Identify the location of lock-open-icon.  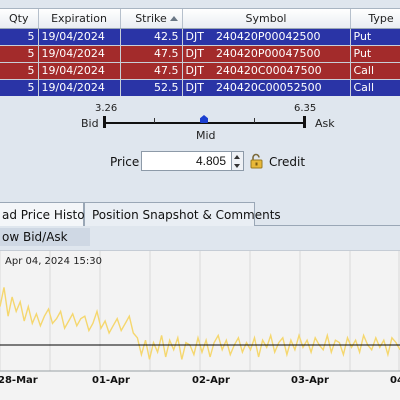
(257, 161).